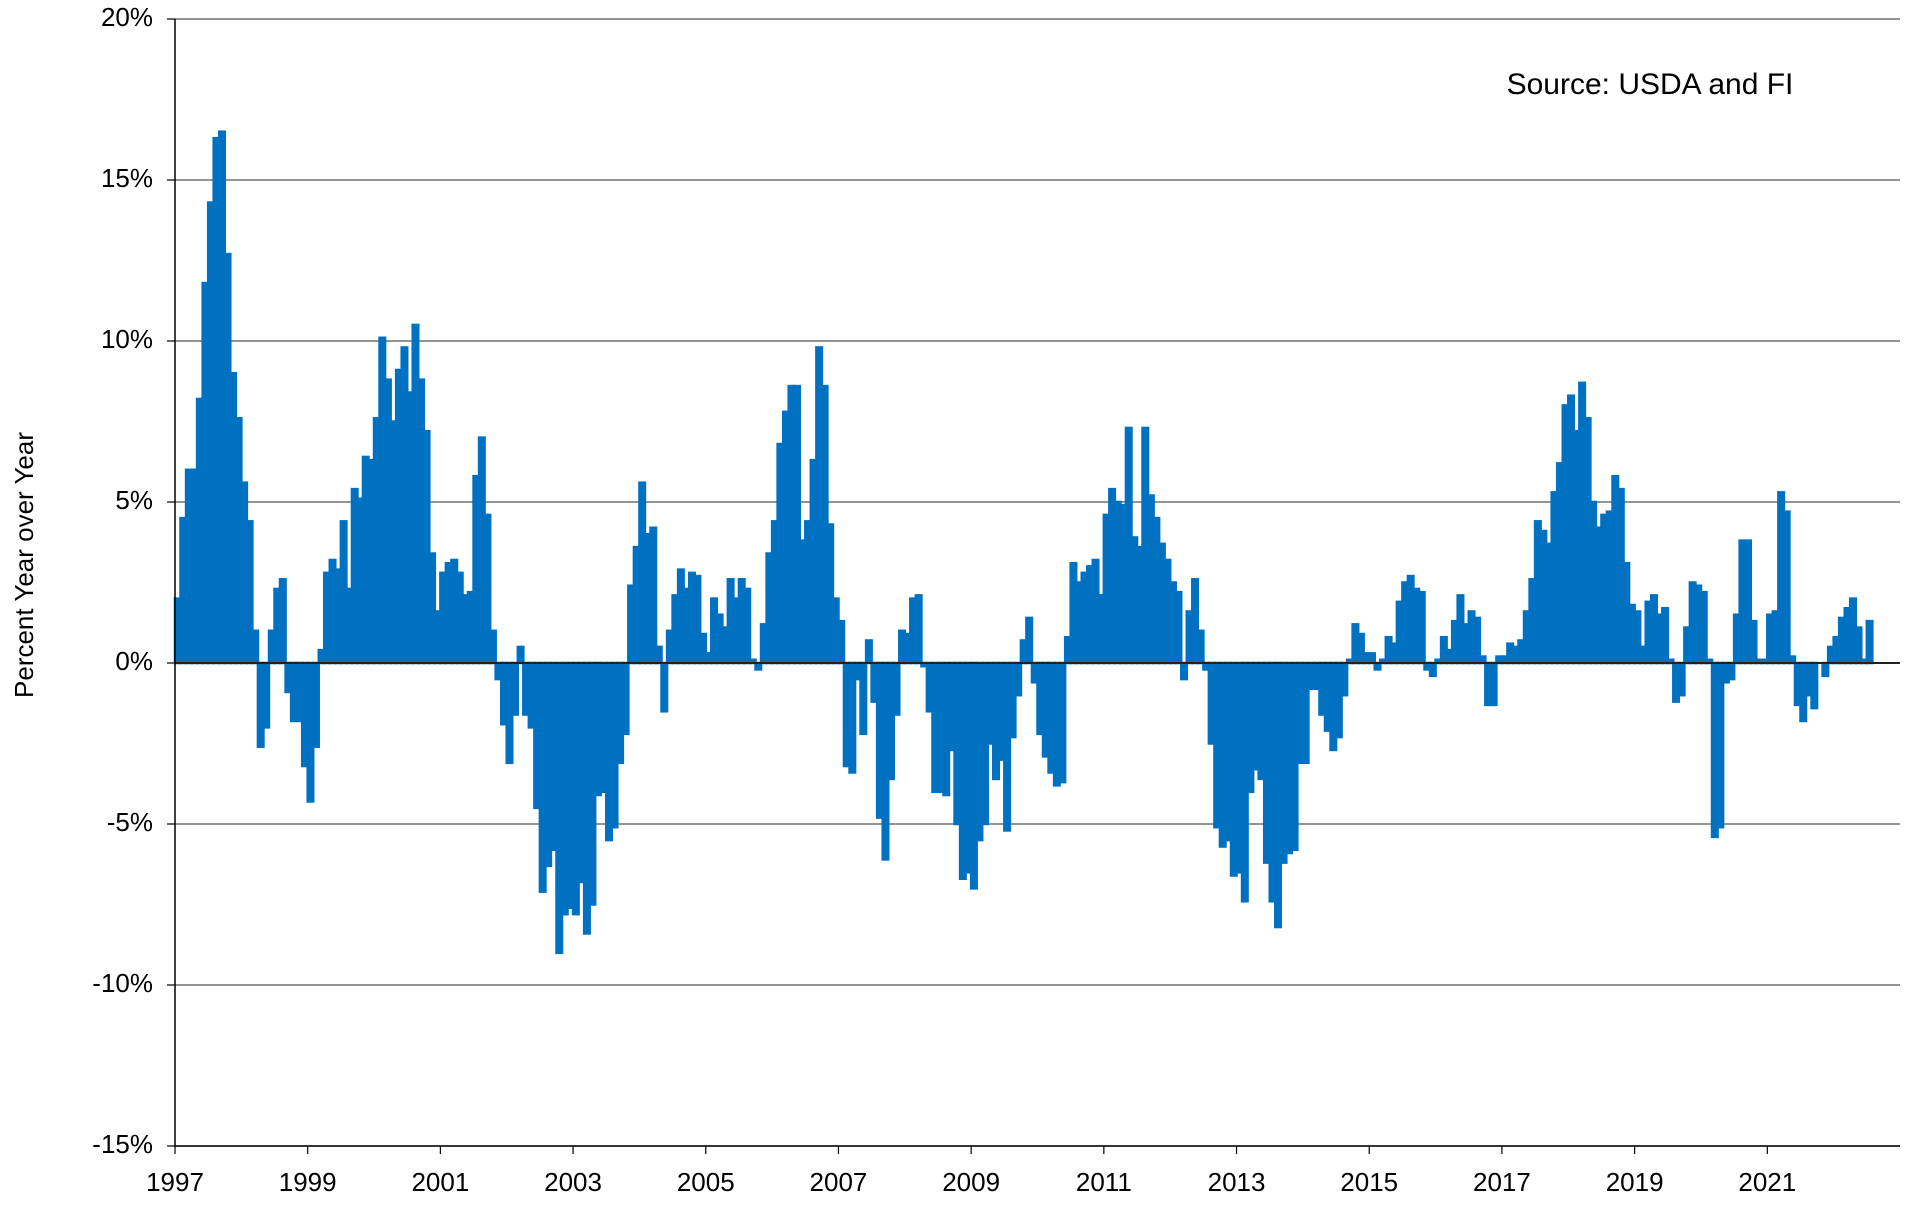 The height and width of the screenshot is (1209, 1909). Describe the element at coordinates (134, 500) in the screenshot. I see `y-tick-label: 5%` at that location.